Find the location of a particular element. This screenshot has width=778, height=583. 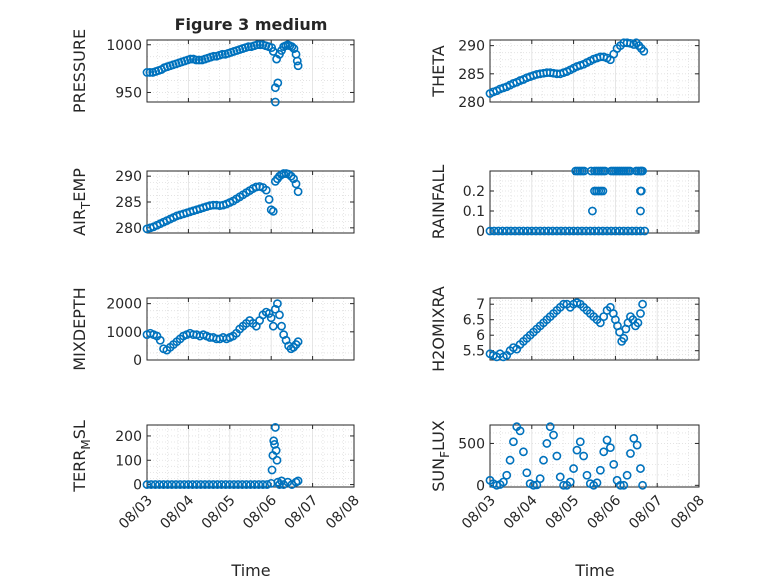

subplot-6: 5.566.57 H2OMIXRA is located at coordinates (564, 329).